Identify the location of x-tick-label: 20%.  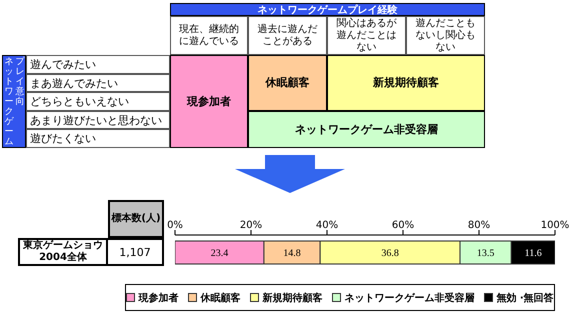
(251, 225).